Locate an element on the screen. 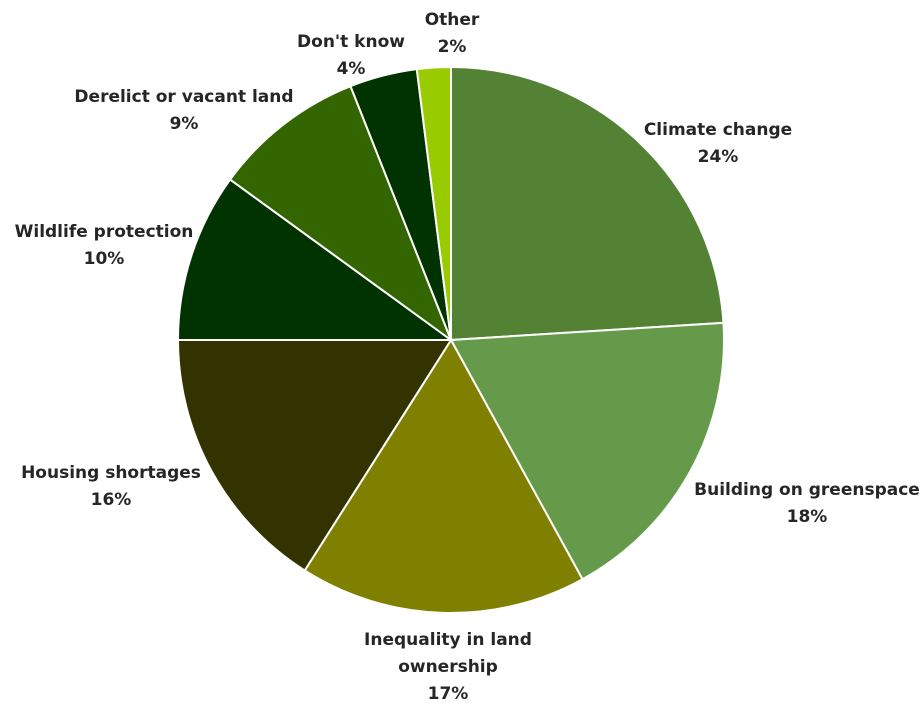 This screenshot has width=924, height=704. pie-slice-housing-shortages is located at coordinates (314, 455).